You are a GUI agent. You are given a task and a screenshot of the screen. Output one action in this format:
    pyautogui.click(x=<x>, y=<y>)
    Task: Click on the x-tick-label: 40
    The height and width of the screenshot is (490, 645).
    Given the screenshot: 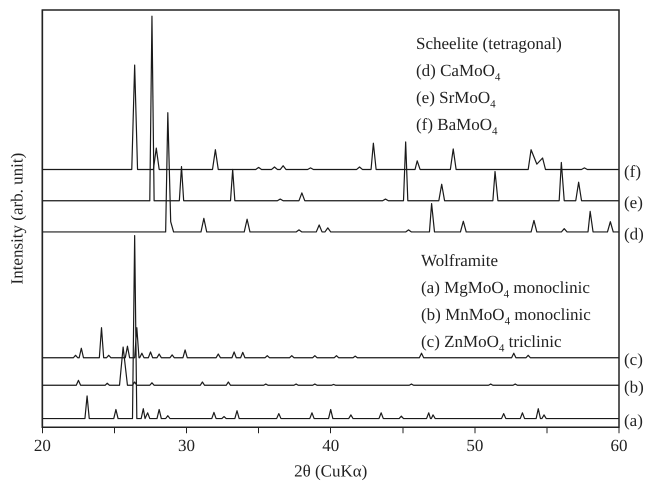 What is the action you would take?
    pyautogui.click(x=331, y=445)
    